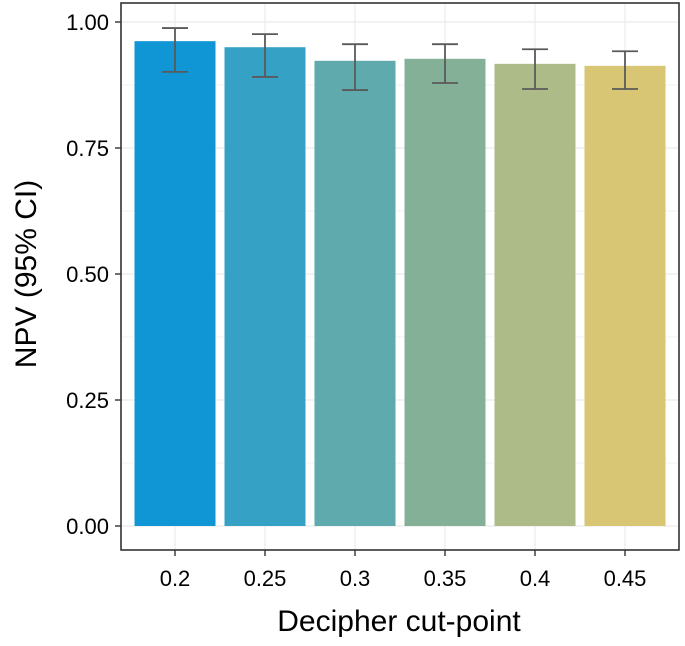  What do you see at coordinates (535, 69) in the screenshot?
I see `error-bar-0.4` at bounding box center [535, 69].